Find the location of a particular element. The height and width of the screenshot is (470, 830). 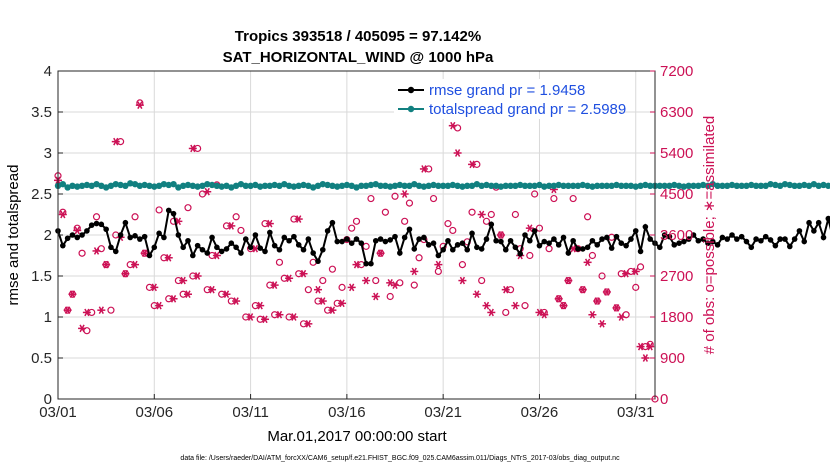

y-tick-label-left: 0 is located at coordinates (48, 399).